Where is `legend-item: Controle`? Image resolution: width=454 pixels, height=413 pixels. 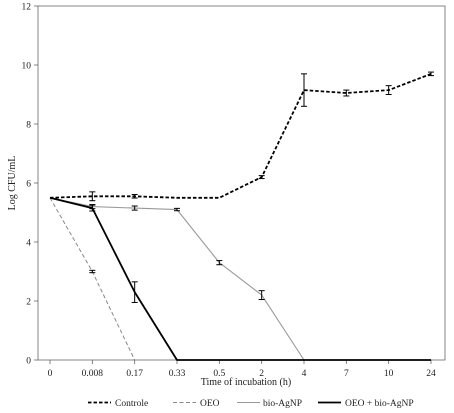
legend-item: Controle is located at coordinates (118, 404).